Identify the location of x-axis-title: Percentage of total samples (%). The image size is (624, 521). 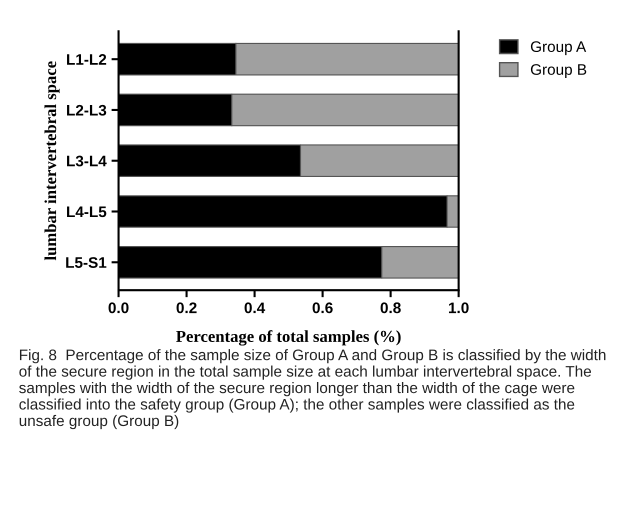
(288, 338).